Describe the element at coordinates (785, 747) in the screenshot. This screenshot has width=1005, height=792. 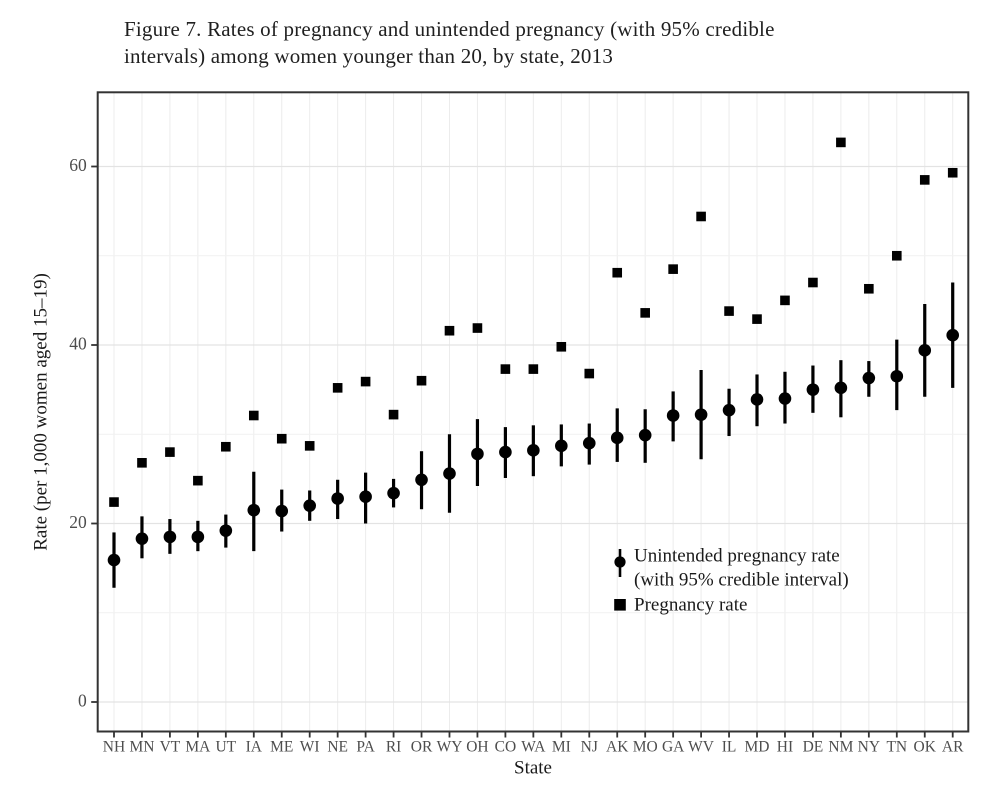
I see `x-tick-label: HI` at that location.